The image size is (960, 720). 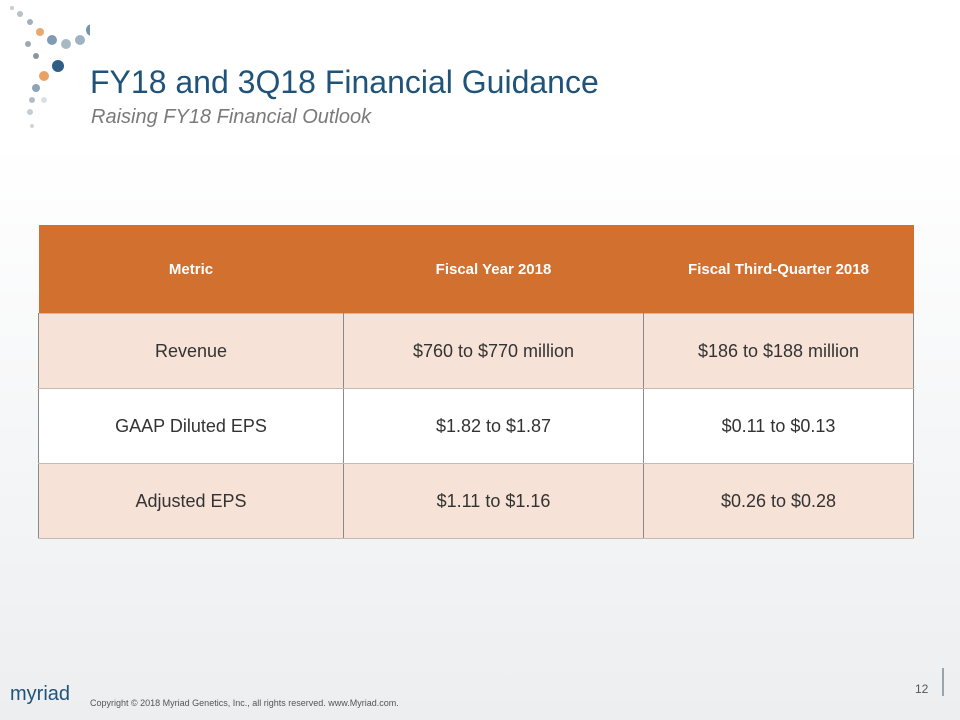 What do you see at coordinates (191, 501) in the screenshot?
I see `cell: Adjusted EPS` at bounding box center [191, 501].